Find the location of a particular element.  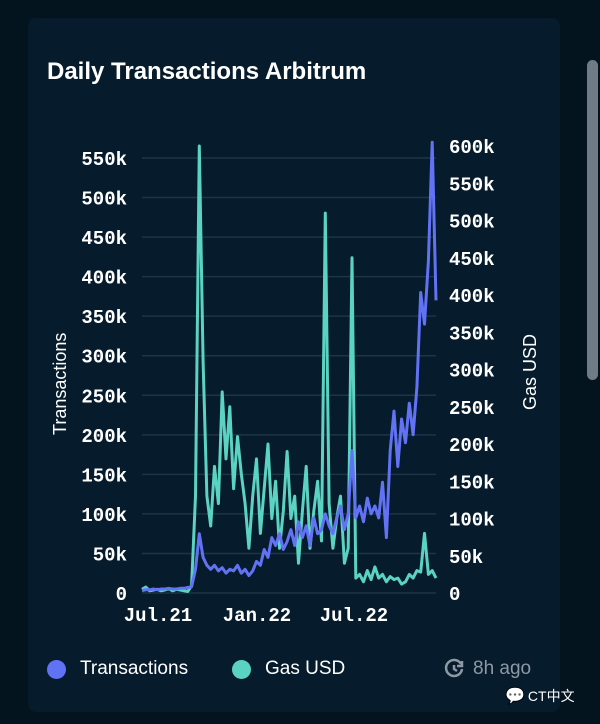

right-axis-label: Gas USD is located at coordinates (530, 372).